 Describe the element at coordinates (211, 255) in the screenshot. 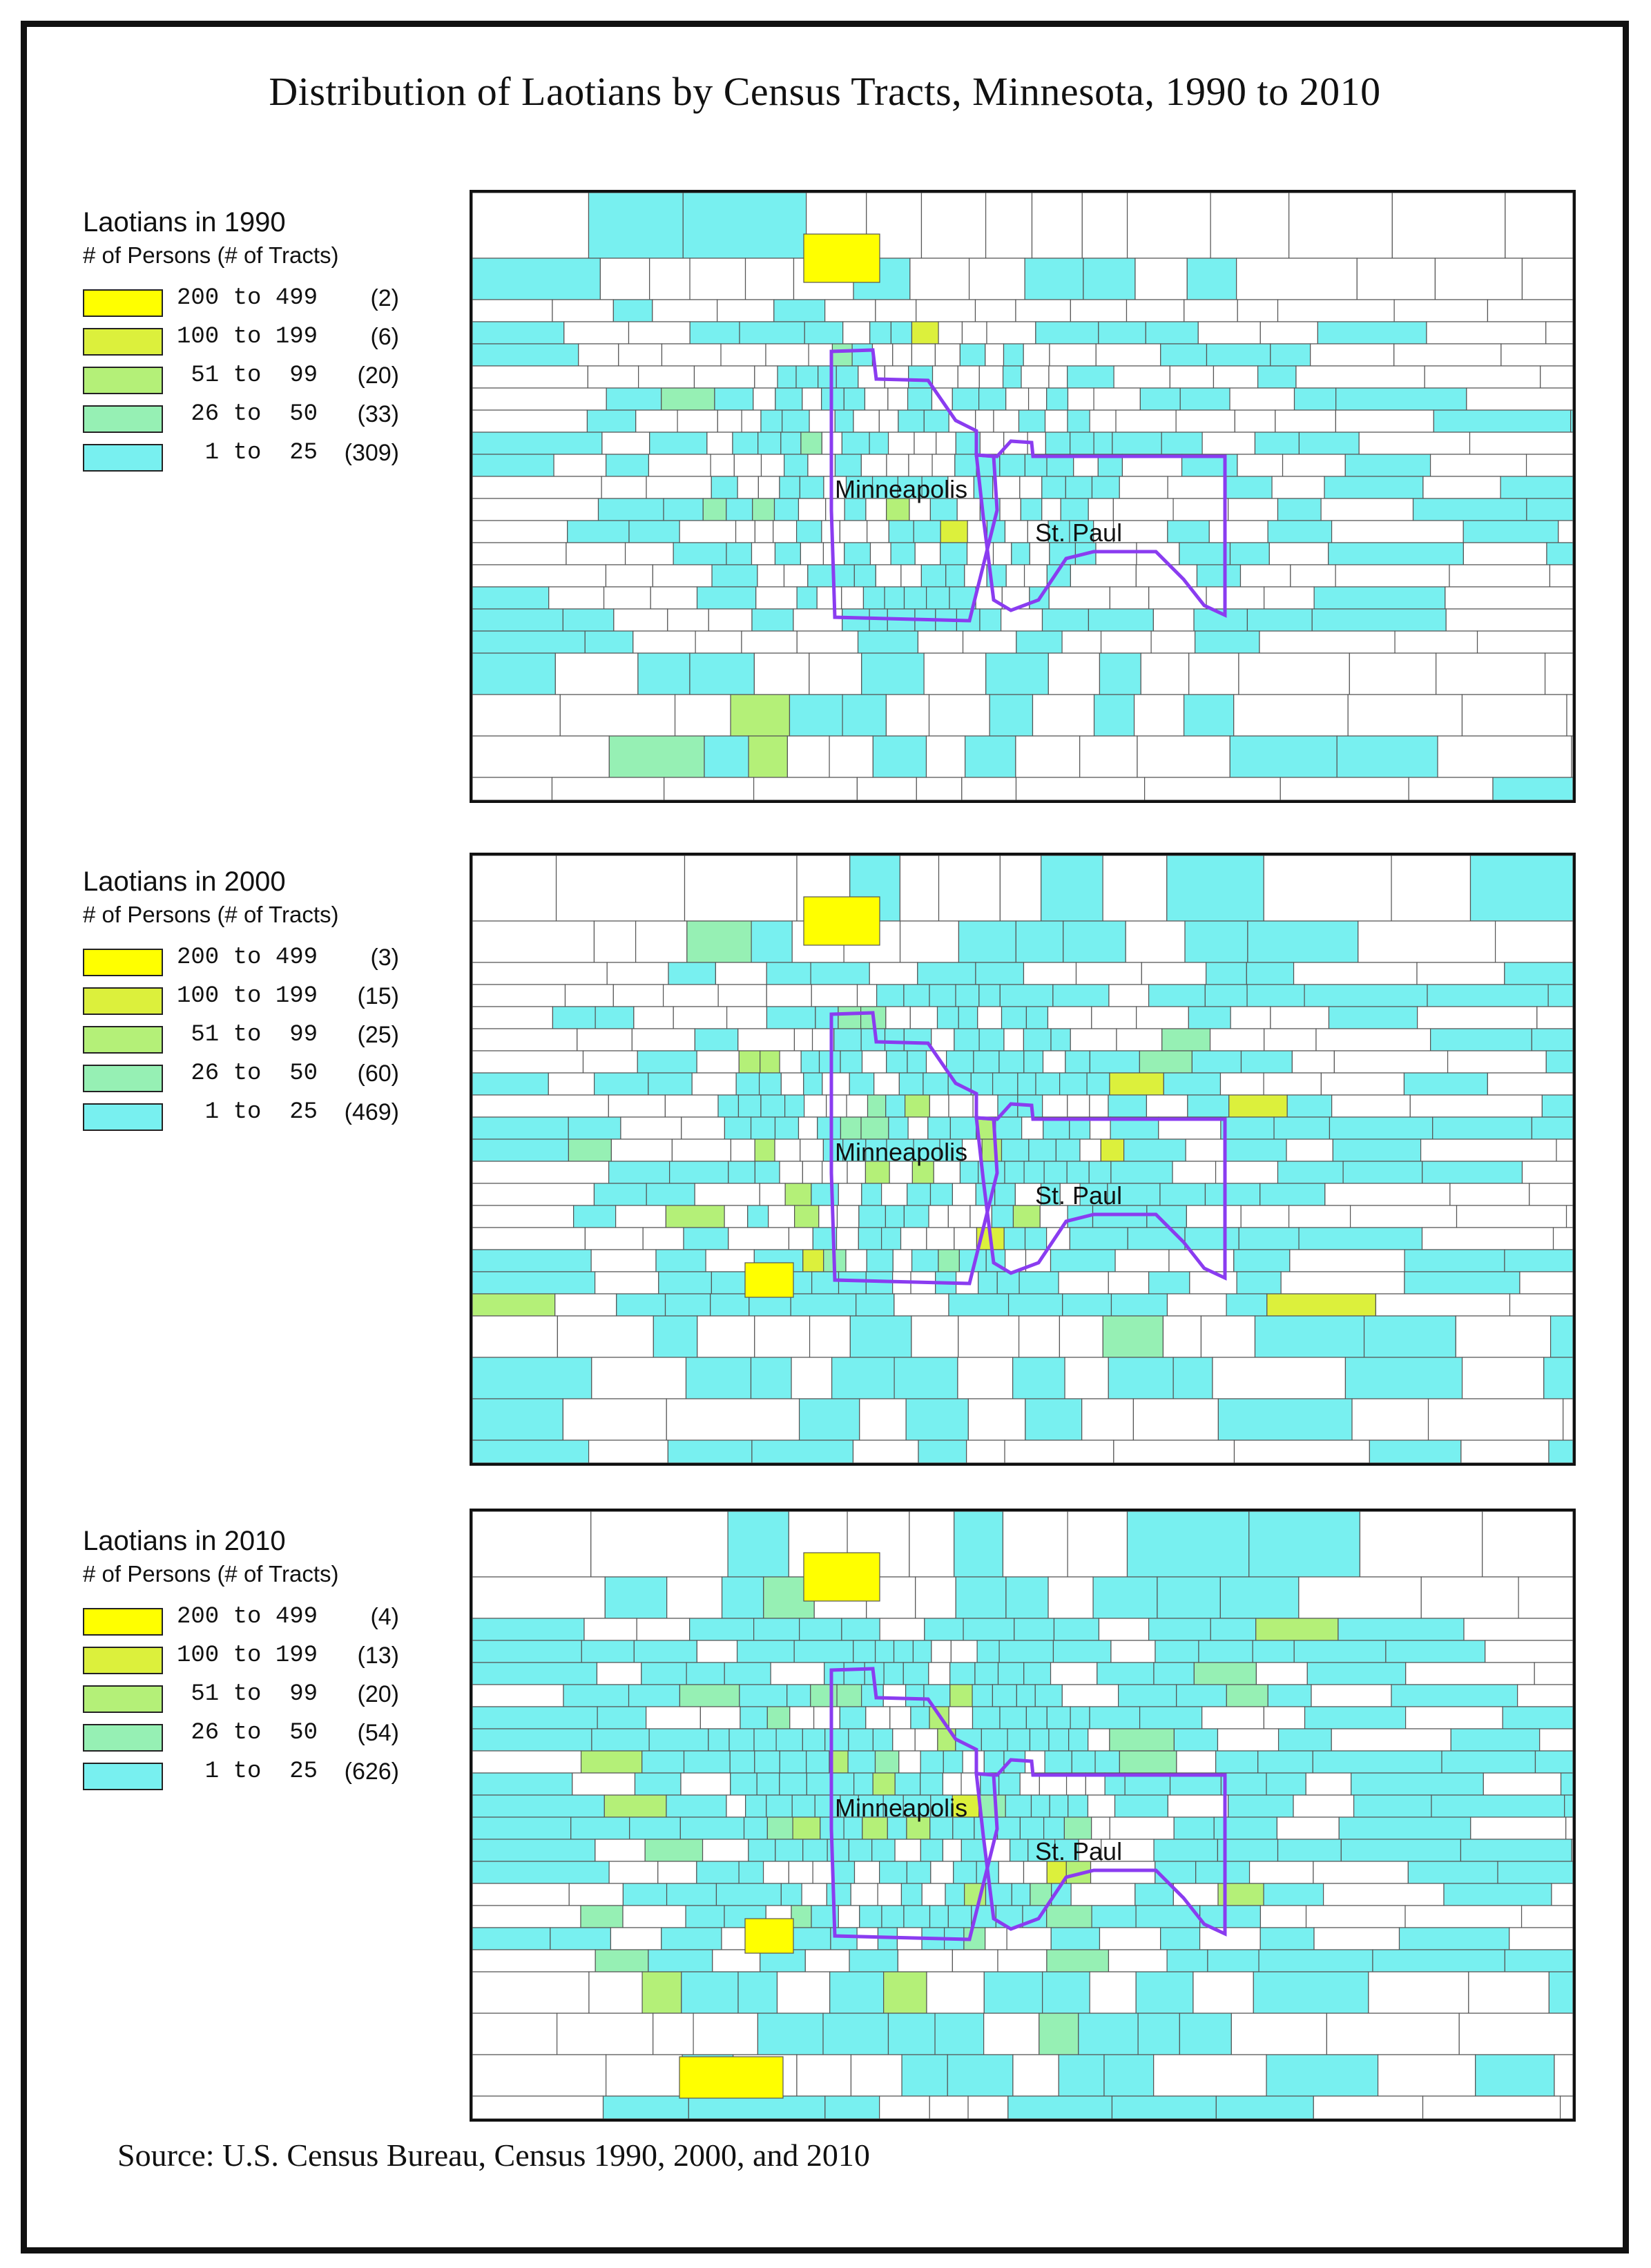

I see `legend-subtitle: # of Persons (# of Tracts)` at that location.